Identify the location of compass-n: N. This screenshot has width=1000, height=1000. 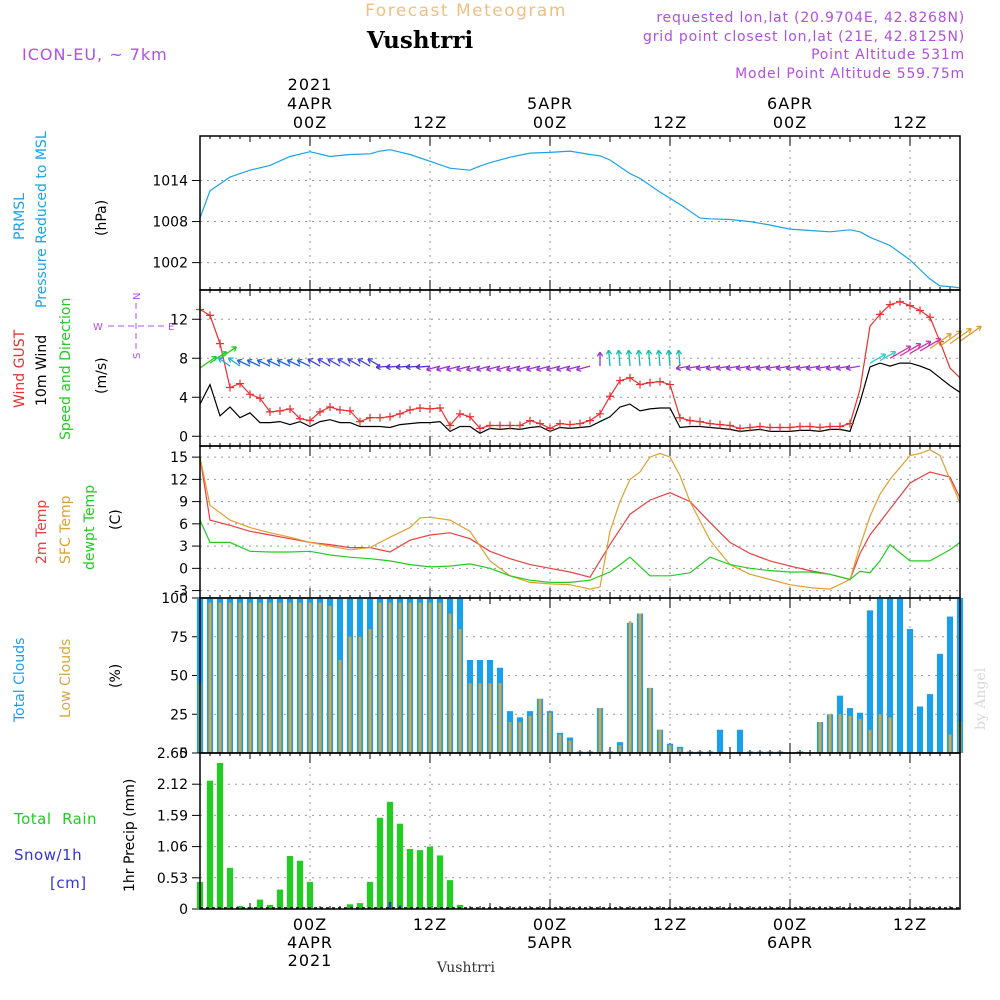
(137, 296).